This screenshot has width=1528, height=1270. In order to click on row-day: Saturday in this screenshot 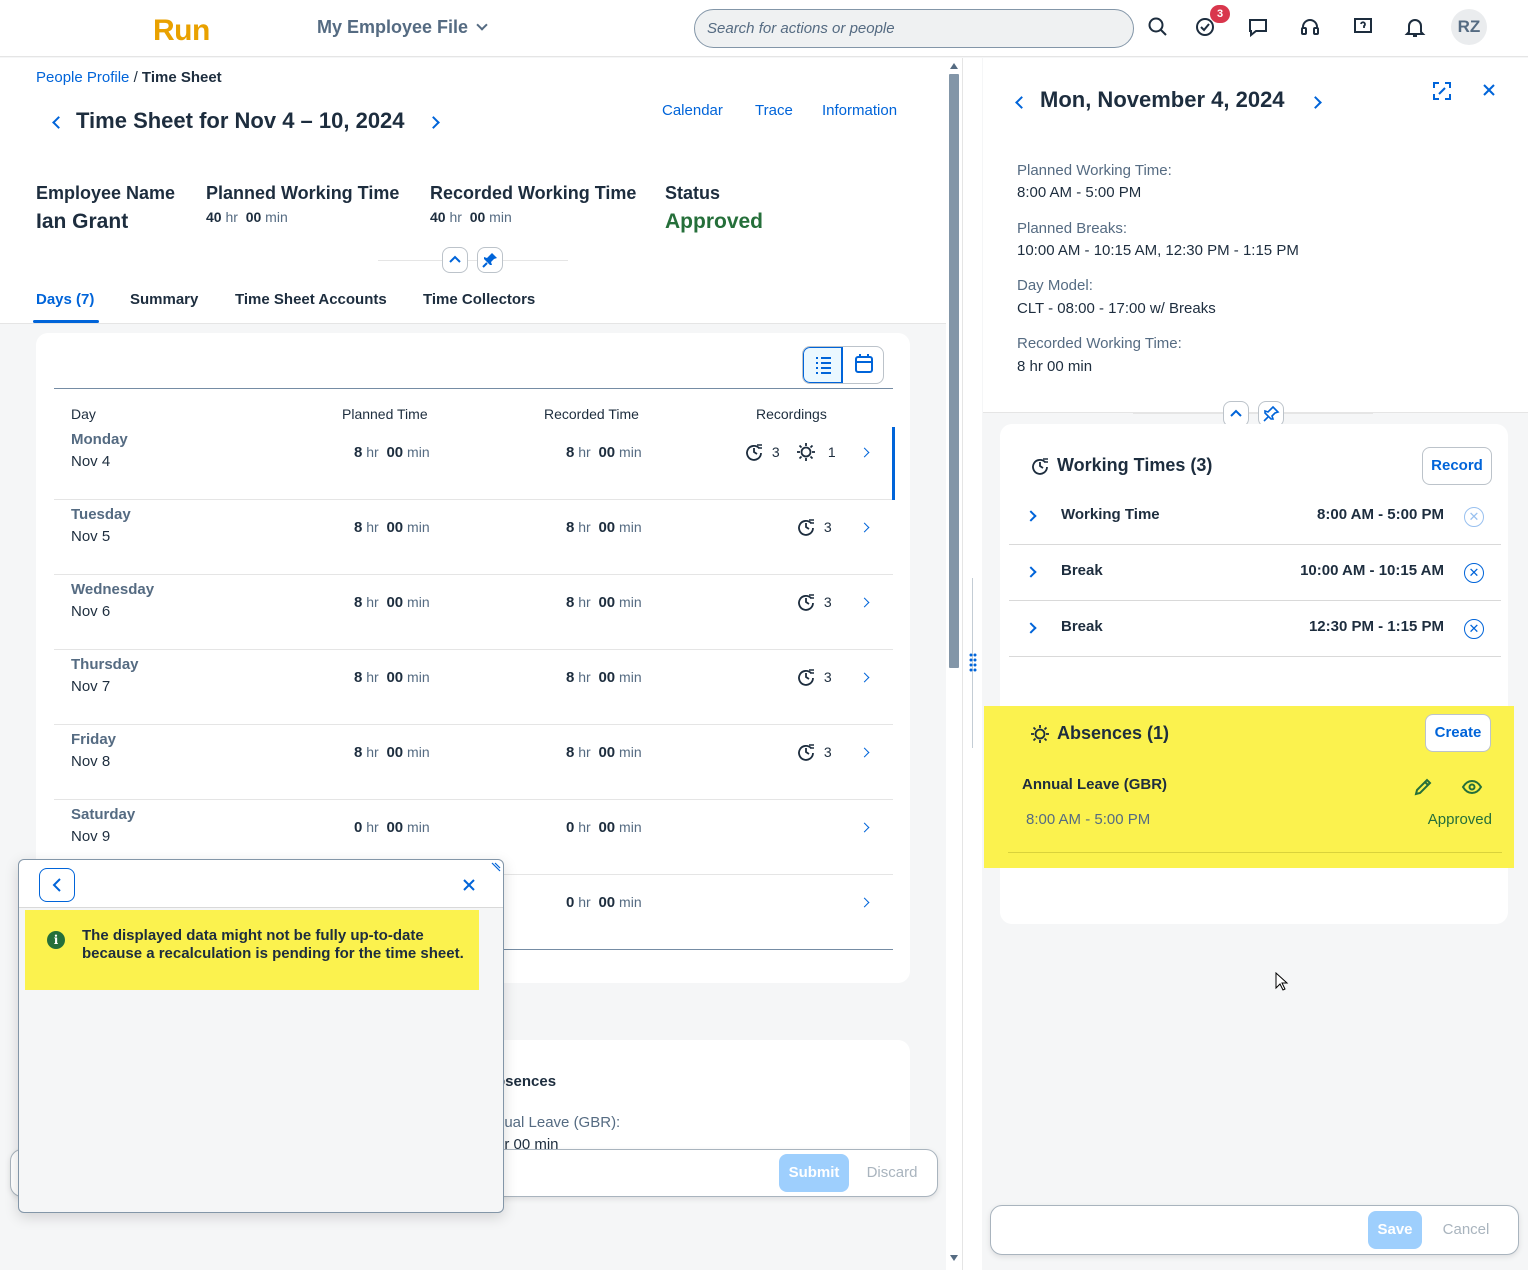, I will do `click(103, 814)`.